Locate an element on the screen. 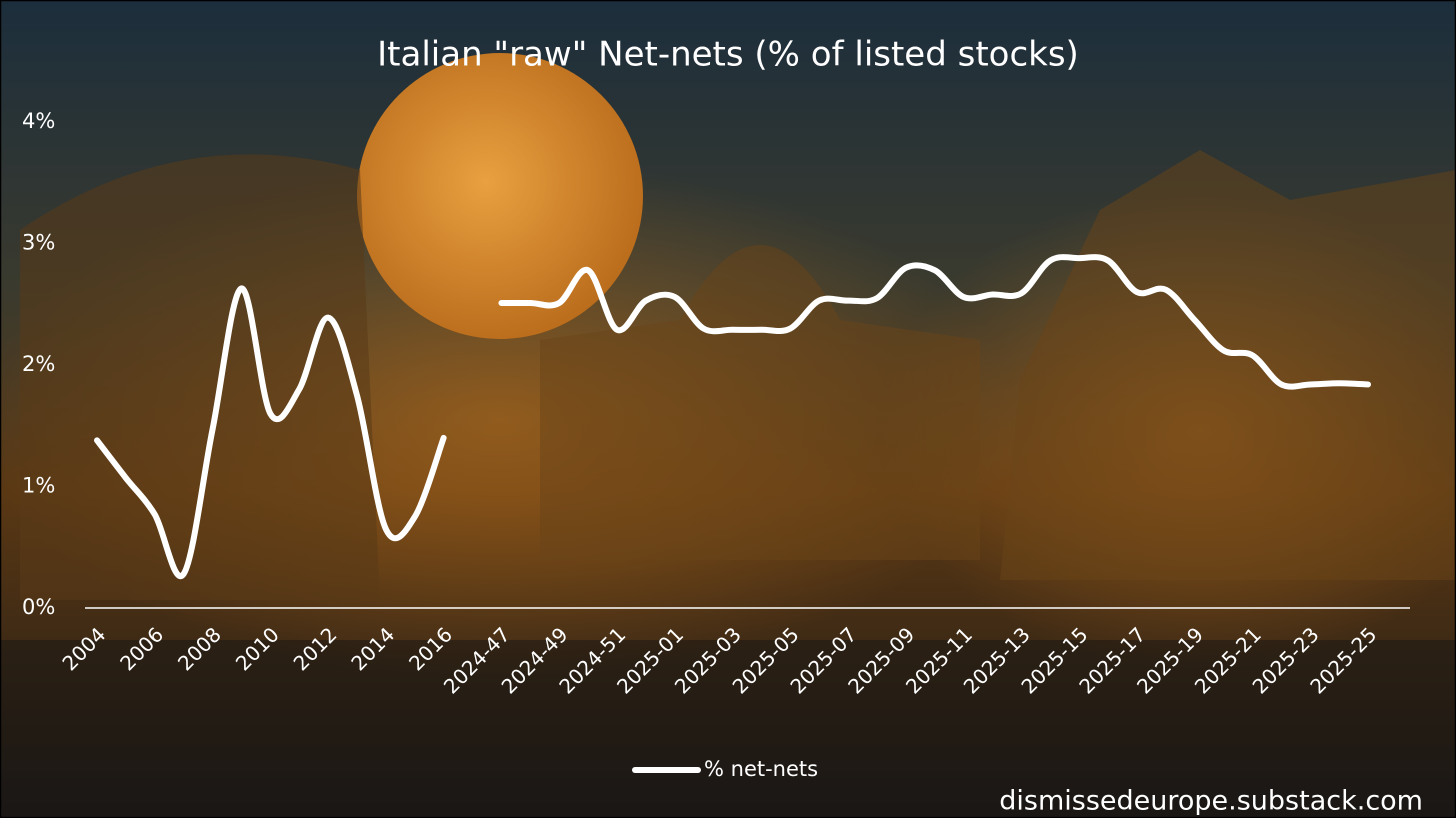  y-tick-label: 3% is located at coordinates (38, 243).